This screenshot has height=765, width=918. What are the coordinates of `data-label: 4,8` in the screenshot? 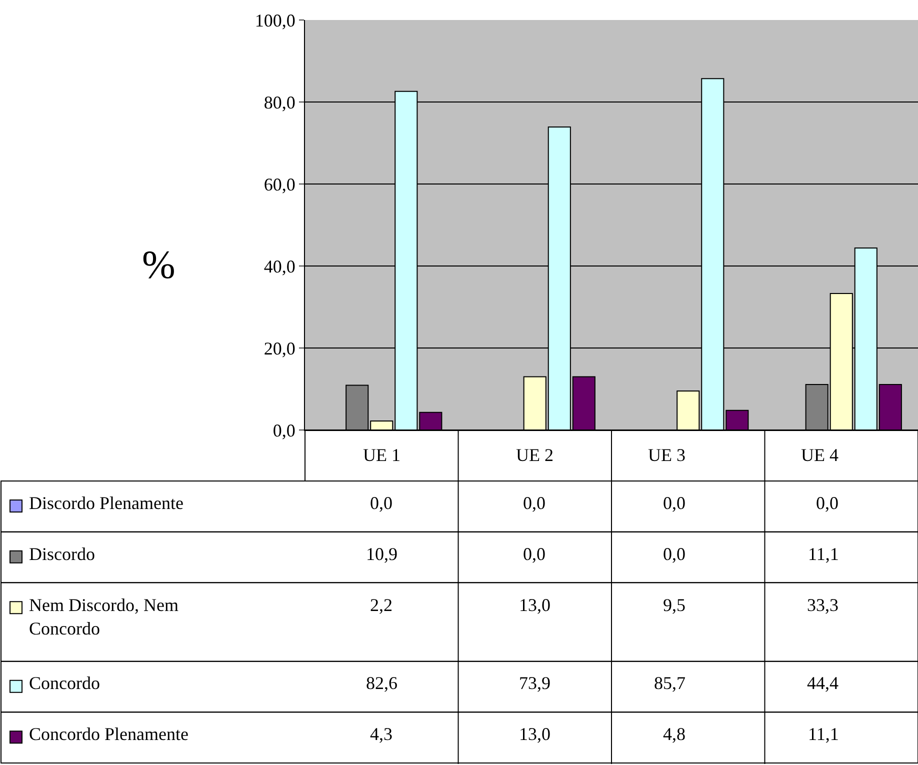 It's located at (674, 734).